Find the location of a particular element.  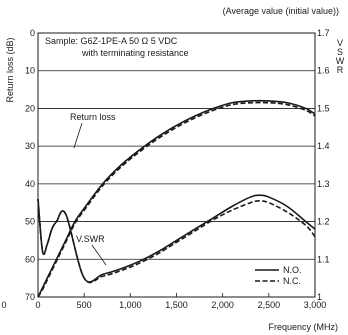

x-axis-label: Frequency (MHz) is located at coordinates (303, 327).